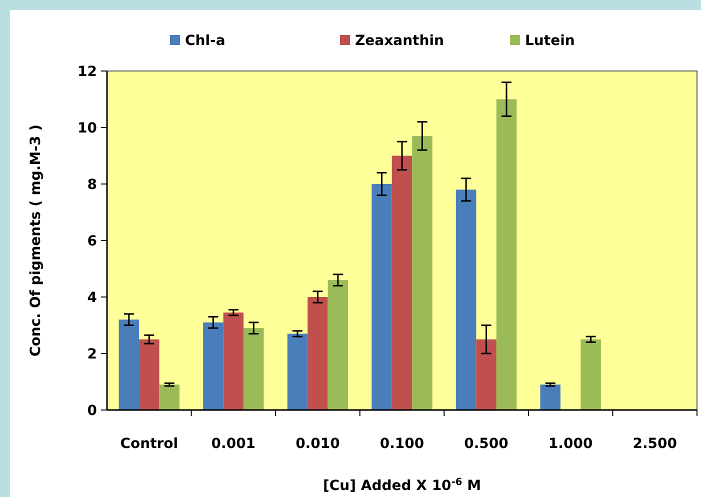  Describe the element at coordinates (92, 298) in the screenshot. I see `y-tick-label: 4` at that location.